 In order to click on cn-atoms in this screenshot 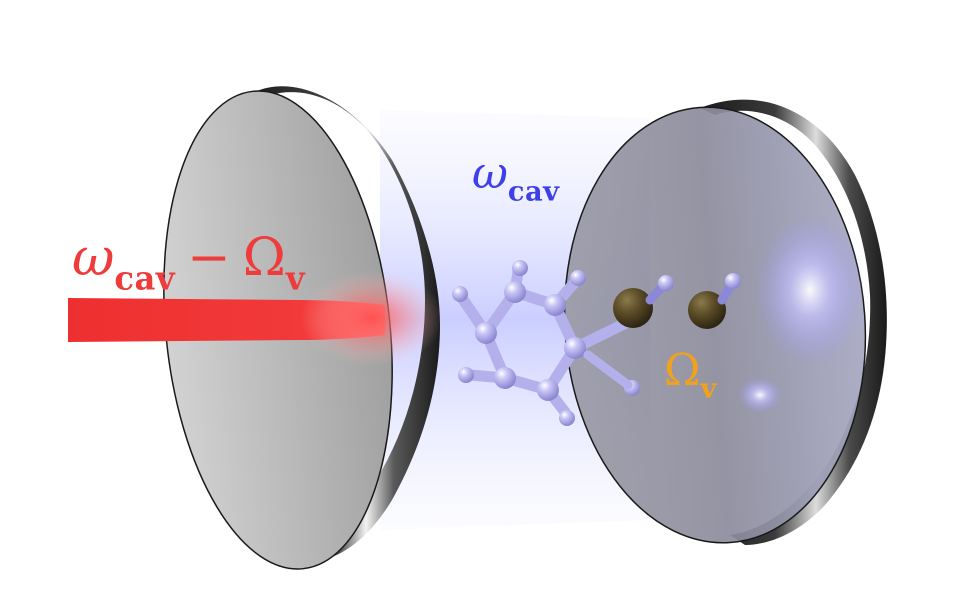, I will do `click(677, 301)`.